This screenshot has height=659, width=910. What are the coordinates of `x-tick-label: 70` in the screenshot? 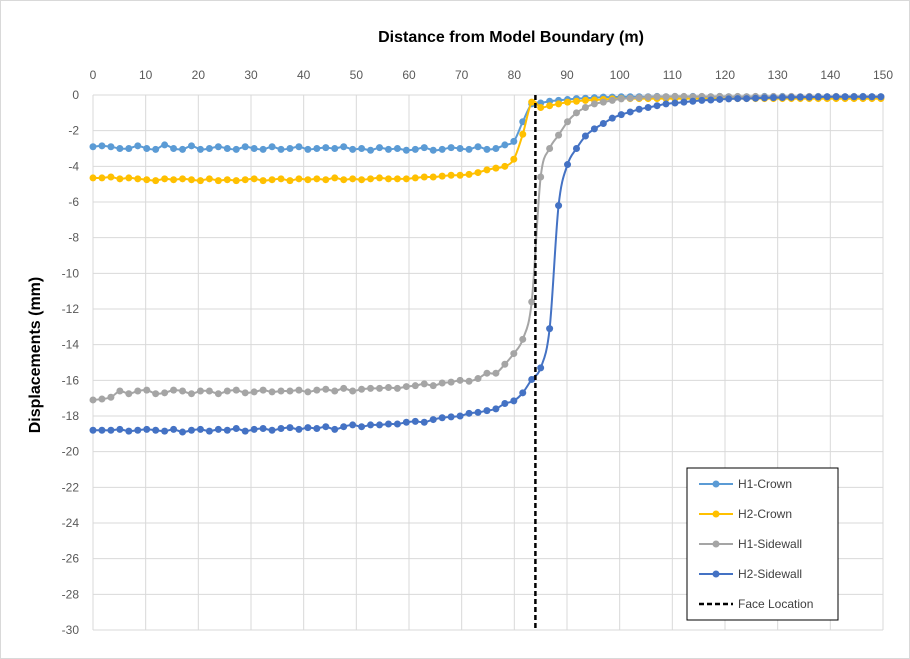 It's located at (462, 75).